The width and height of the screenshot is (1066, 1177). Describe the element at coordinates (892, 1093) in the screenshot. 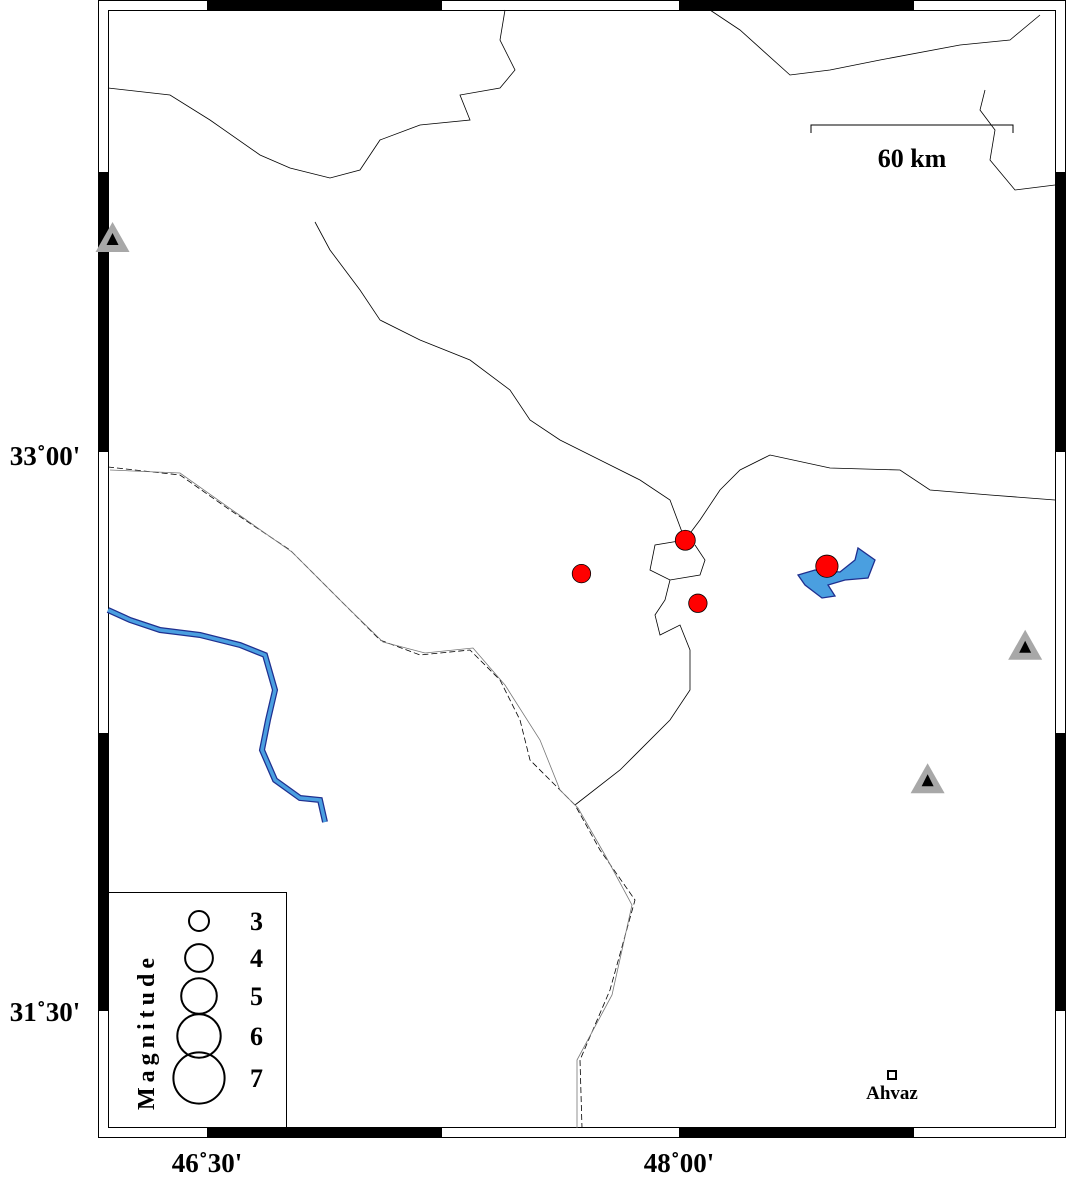

I see `city-label: Ahvaz` at that location.